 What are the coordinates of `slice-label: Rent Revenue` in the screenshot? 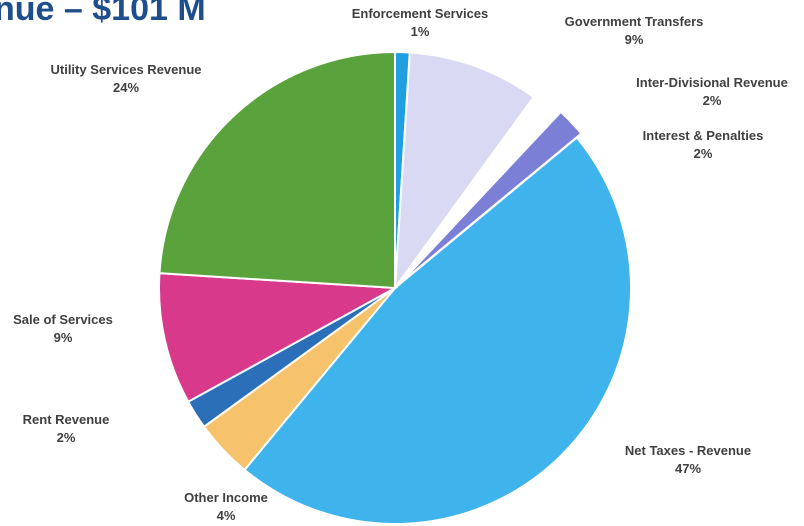 It's located at (66, 419).